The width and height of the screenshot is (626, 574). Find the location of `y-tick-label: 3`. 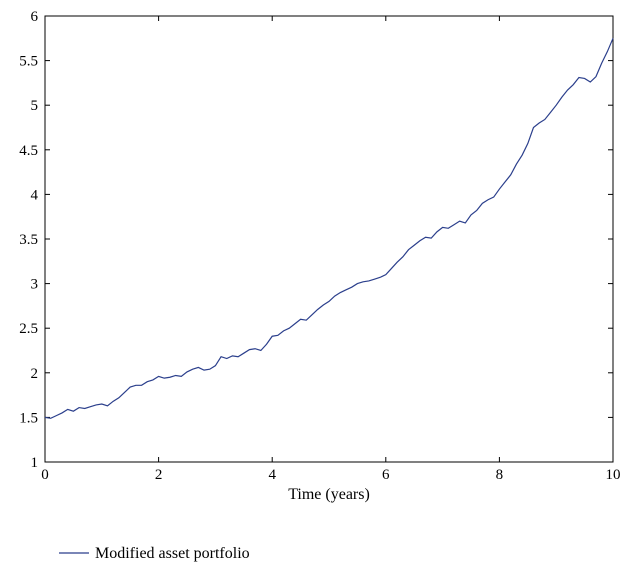

y-tick-label: 3 is located at coordinates (35, 285).